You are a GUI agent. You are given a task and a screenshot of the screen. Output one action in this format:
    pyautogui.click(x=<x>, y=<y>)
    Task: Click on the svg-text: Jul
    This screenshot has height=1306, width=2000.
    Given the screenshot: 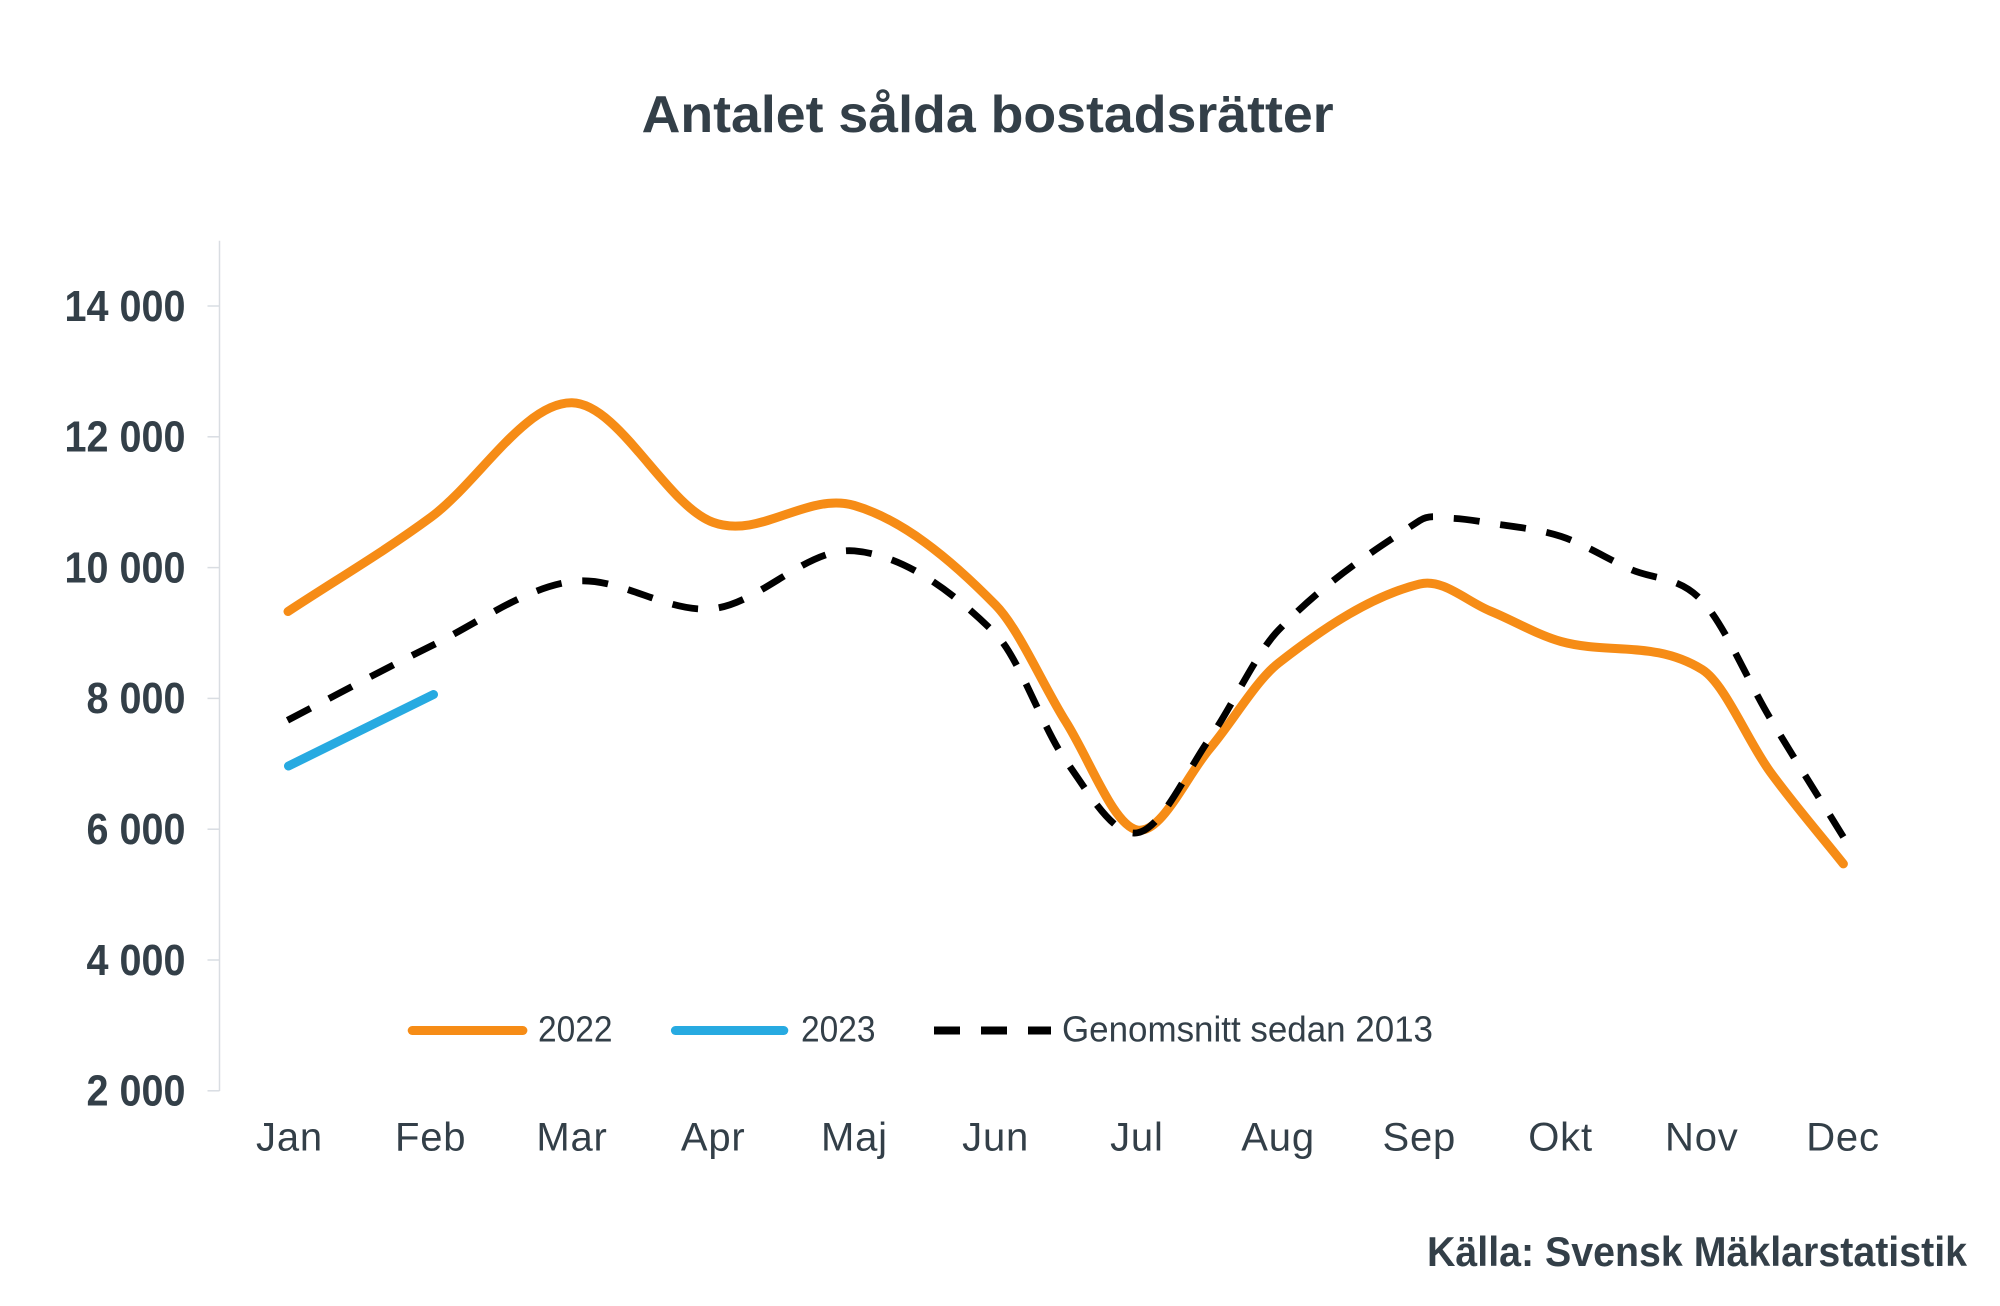 What is the action you would take?
    pyautogui.click(x=1137, y=1138)
    